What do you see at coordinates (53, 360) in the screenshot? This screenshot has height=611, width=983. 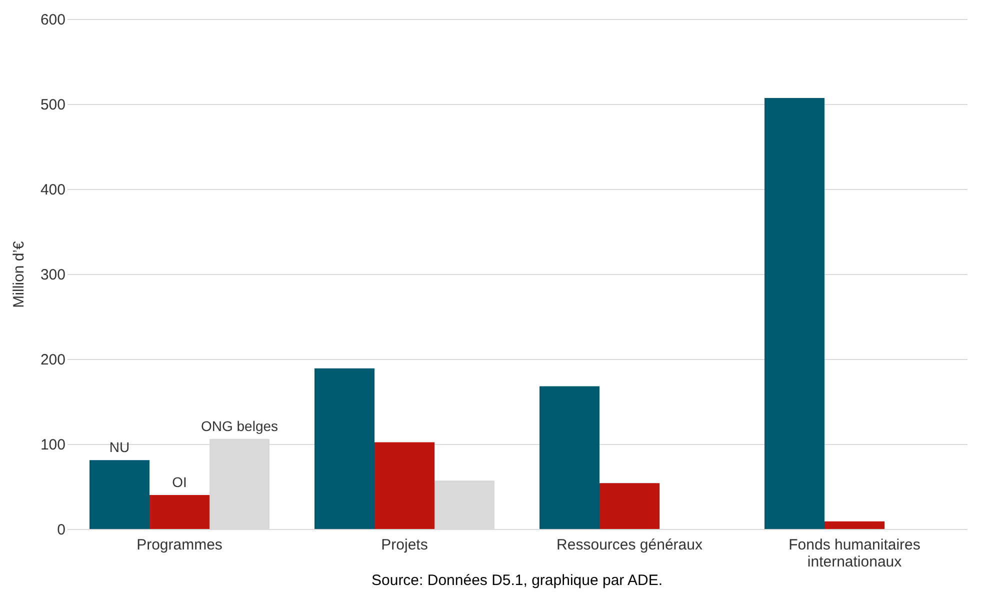 I see `y-tick-label: 200` at bounding box center [53, 360].